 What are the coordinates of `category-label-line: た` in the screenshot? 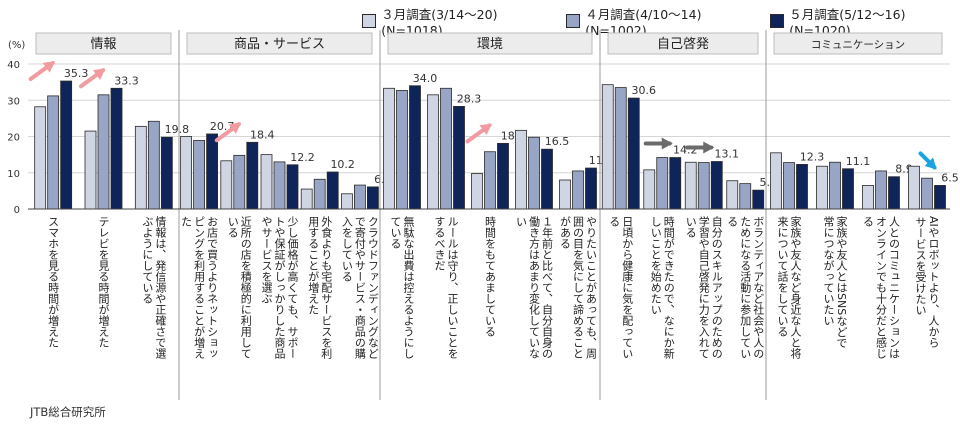 It's located at (186, 221).